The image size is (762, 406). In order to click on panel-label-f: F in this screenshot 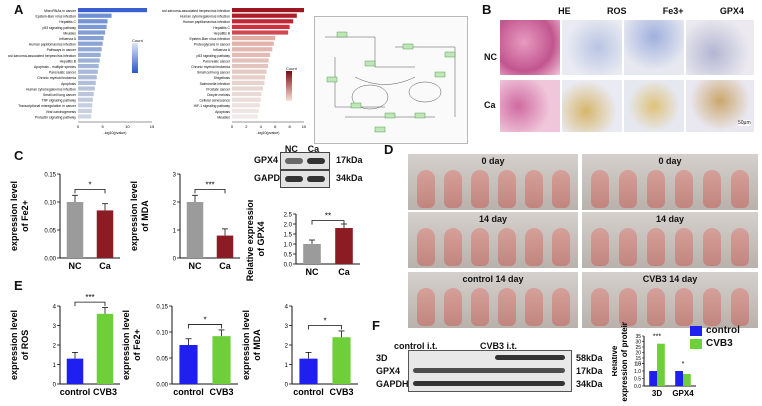, I will do `click(376, 325)`.